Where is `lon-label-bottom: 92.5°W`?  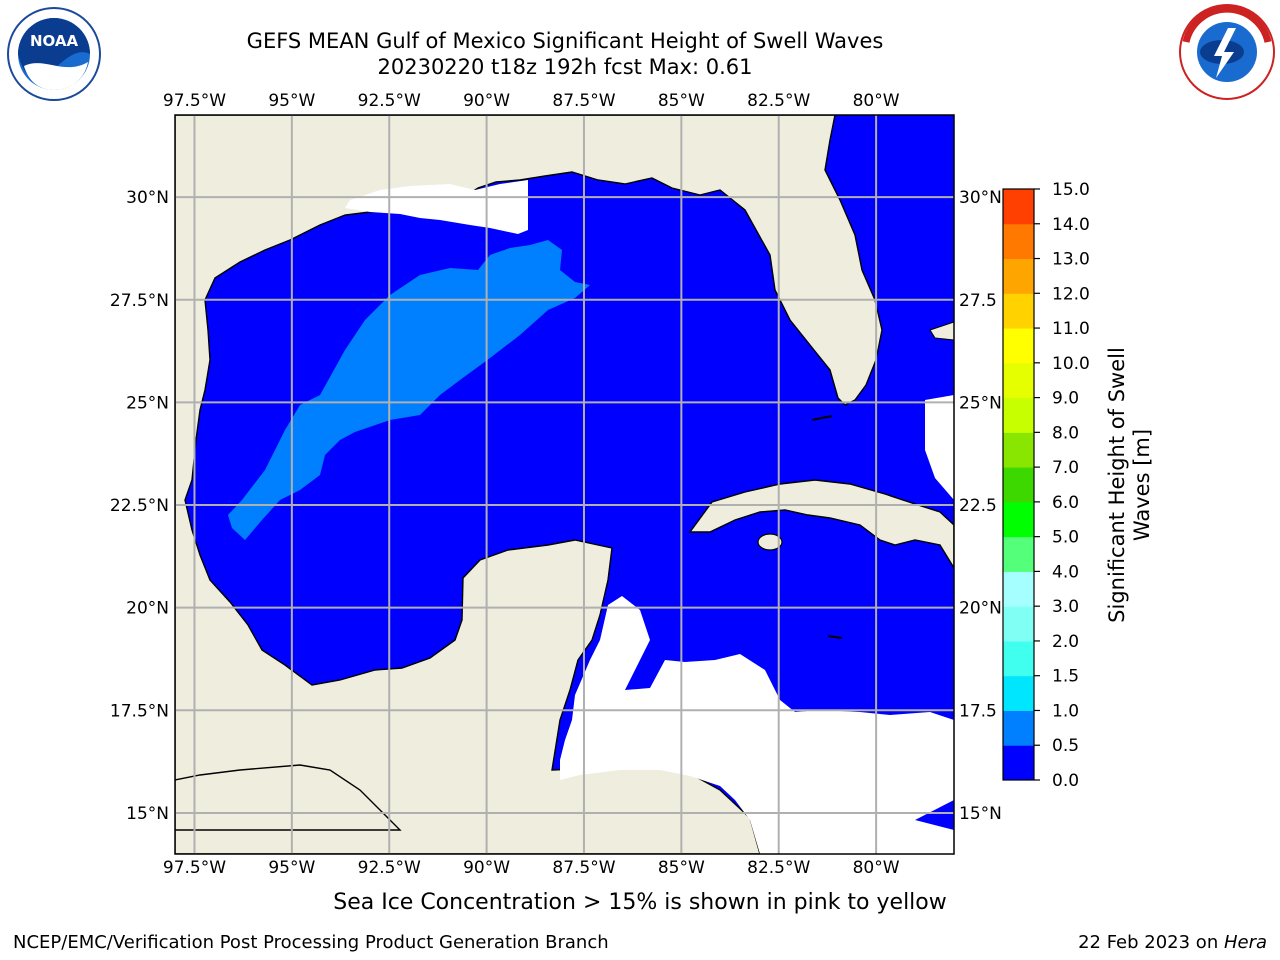
lon-label-bottom: 92.5°W is located at coordinates (389, 868).